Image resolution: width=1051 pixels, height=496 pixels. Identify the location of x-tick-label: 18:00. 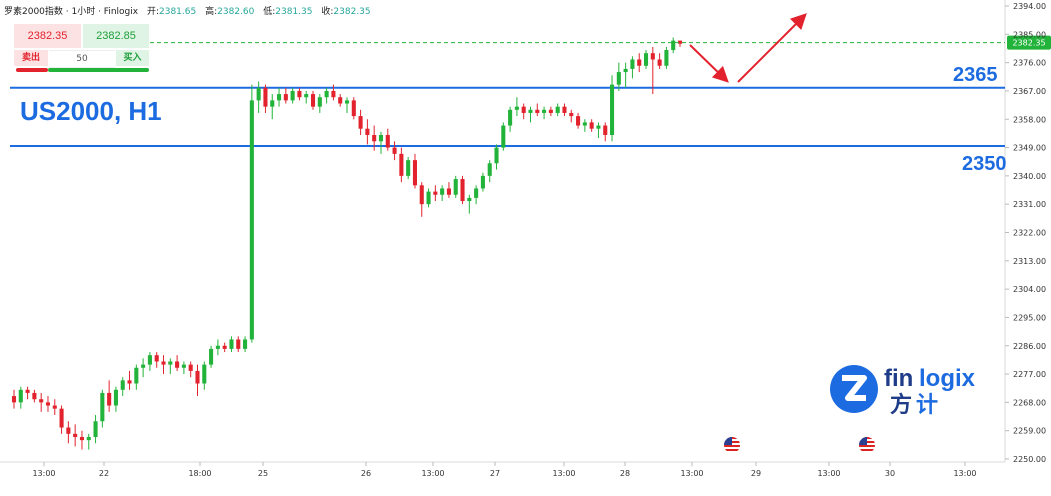
(199, 473).